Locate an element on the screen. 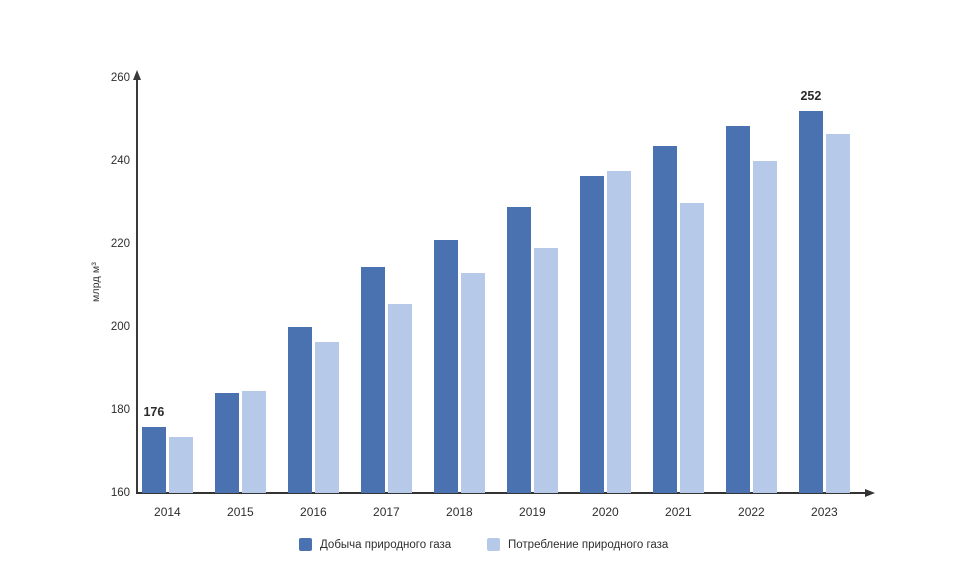 This screenshot has height=571, width=974. legend-swatch-consumption is located at coordinates (493, 544).